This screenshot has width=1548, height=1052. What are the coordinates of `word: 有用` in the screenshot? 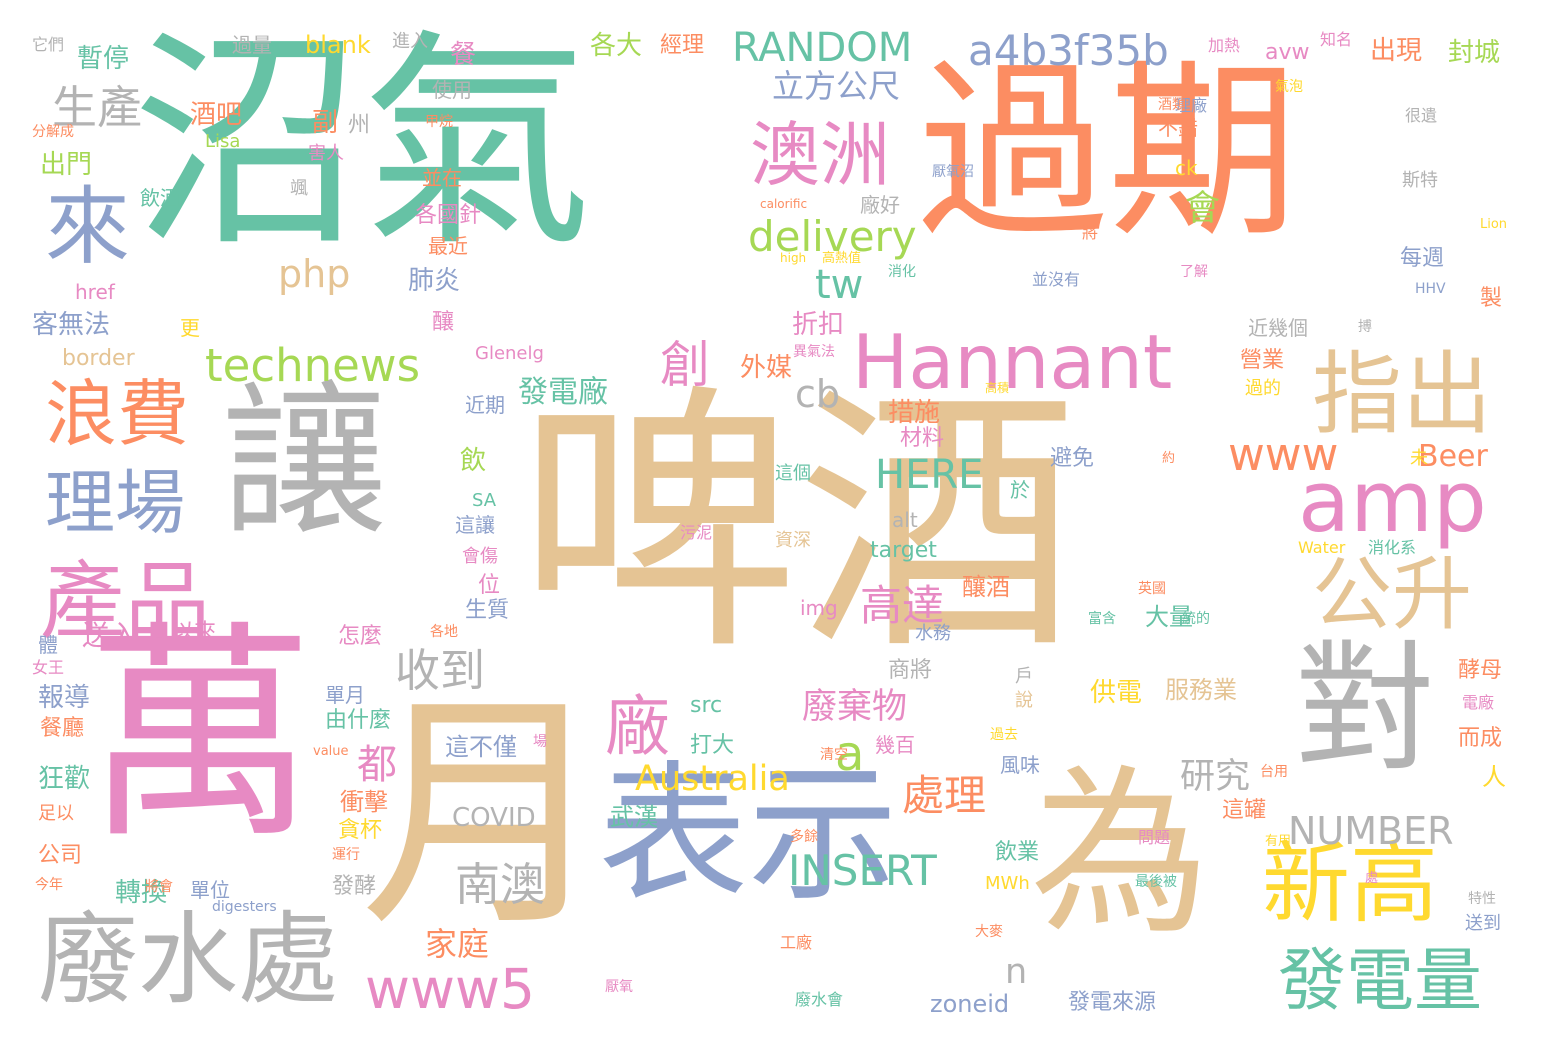 It's located at (1278, 841).